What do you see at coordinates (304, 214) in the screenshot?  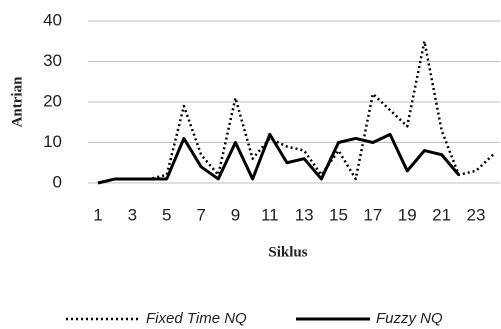 I see `x-tick-label: 13` at bounding box center [304, 214].